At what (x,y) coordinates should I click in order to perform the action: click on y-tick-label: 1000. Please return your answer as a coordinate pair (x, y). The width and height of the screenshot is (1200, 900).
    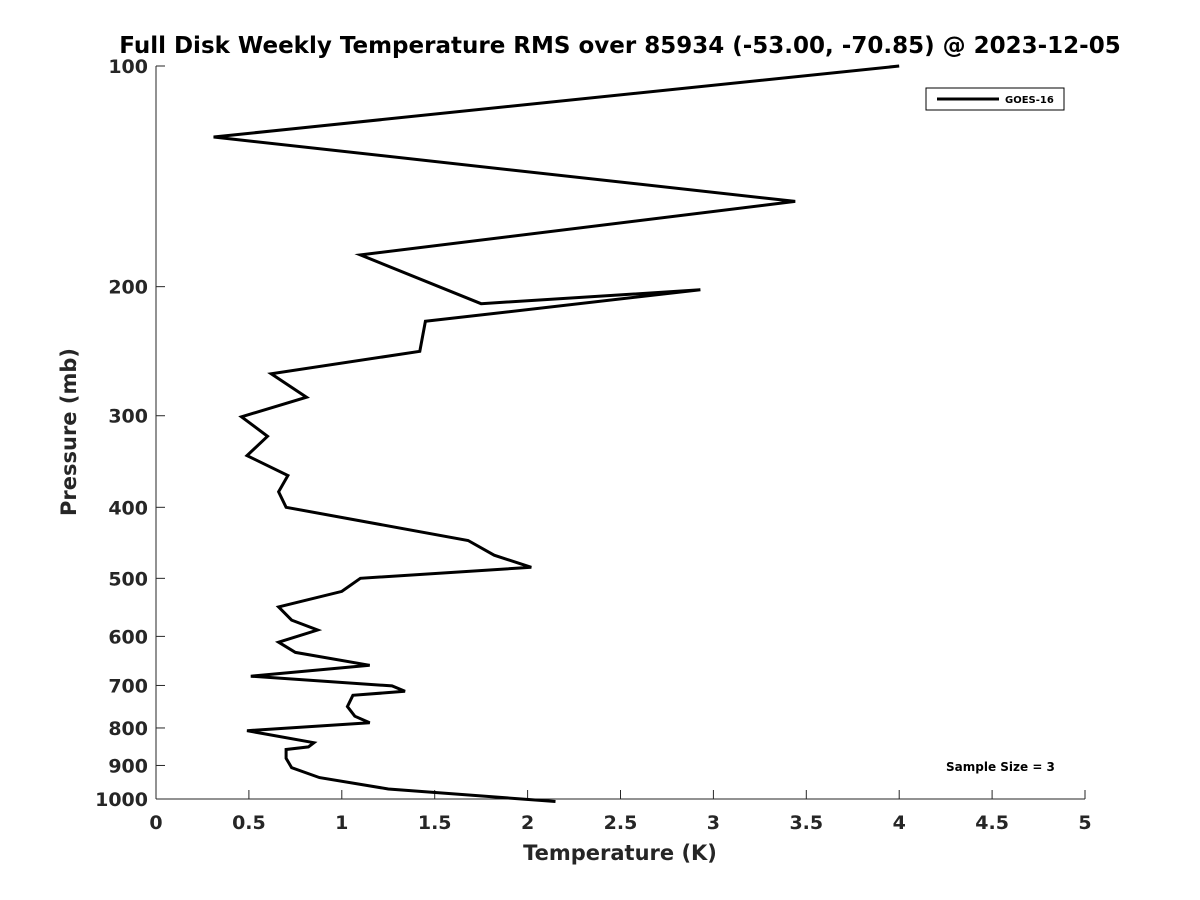
    Looking at the image, I should click on (121, 800).